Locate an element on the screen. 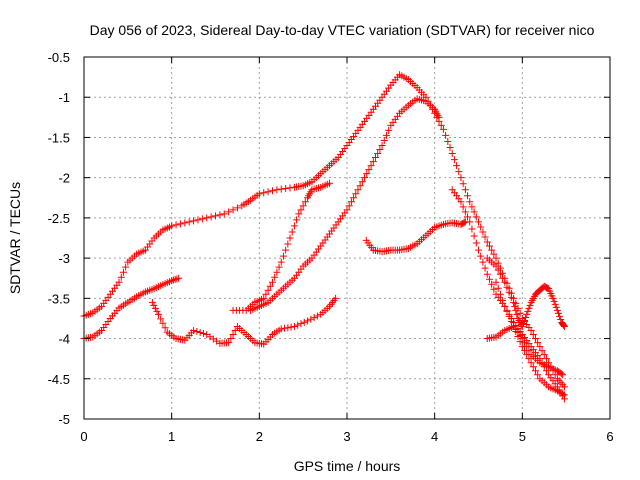 This screenshot has width=640, height=480. x-tick-label: 6 is located at coordinates (609, 436).